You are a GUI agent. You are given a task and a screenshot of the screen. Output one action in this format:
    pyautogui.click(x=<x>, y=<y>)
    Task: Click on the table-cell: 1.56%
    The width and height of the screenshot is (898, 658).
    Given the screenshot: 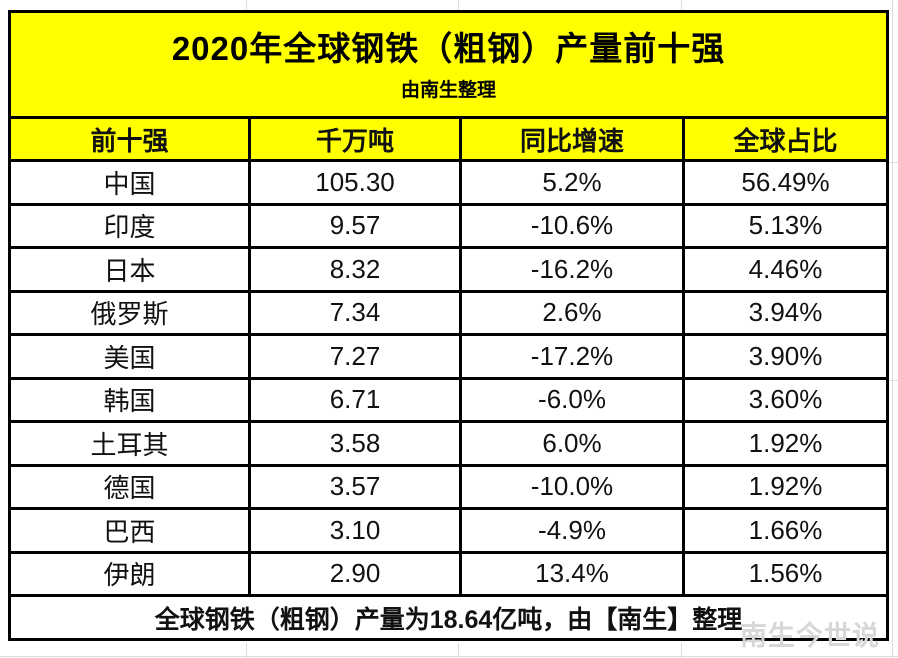 What is the action you would take?
    pyautogui.click(x=785, y=573)
    